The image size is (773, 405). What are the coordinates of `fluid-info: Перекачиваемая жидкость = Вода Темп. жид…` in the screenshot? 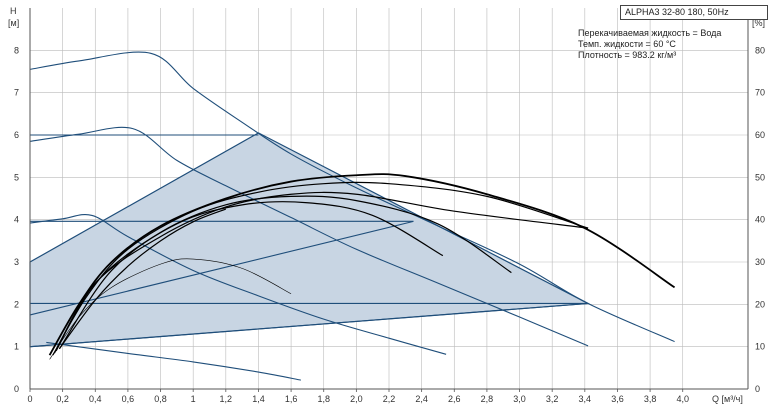 It's located at (649, 44).